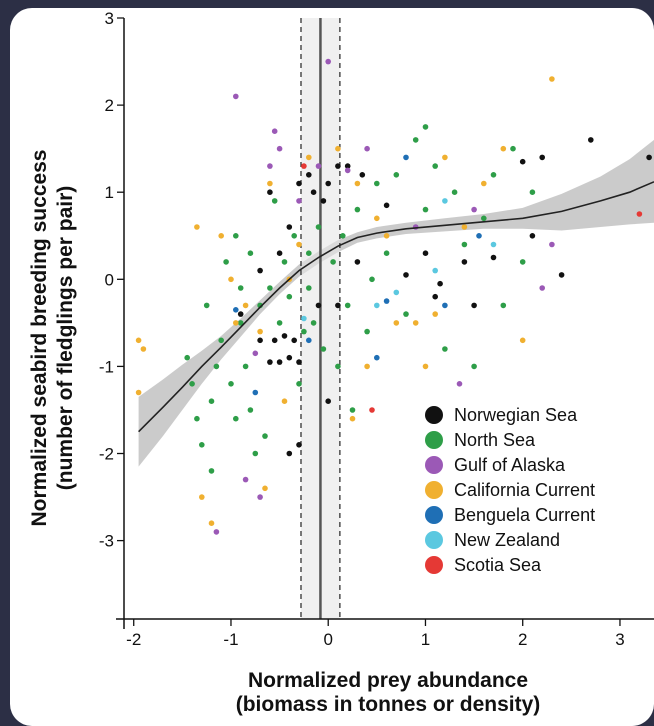  What do you see at coordinates (516, 415) in the screenshot?
I see `legend-label-norwegian-sea: Norwegian Sea` at bounding box center [516, 415].